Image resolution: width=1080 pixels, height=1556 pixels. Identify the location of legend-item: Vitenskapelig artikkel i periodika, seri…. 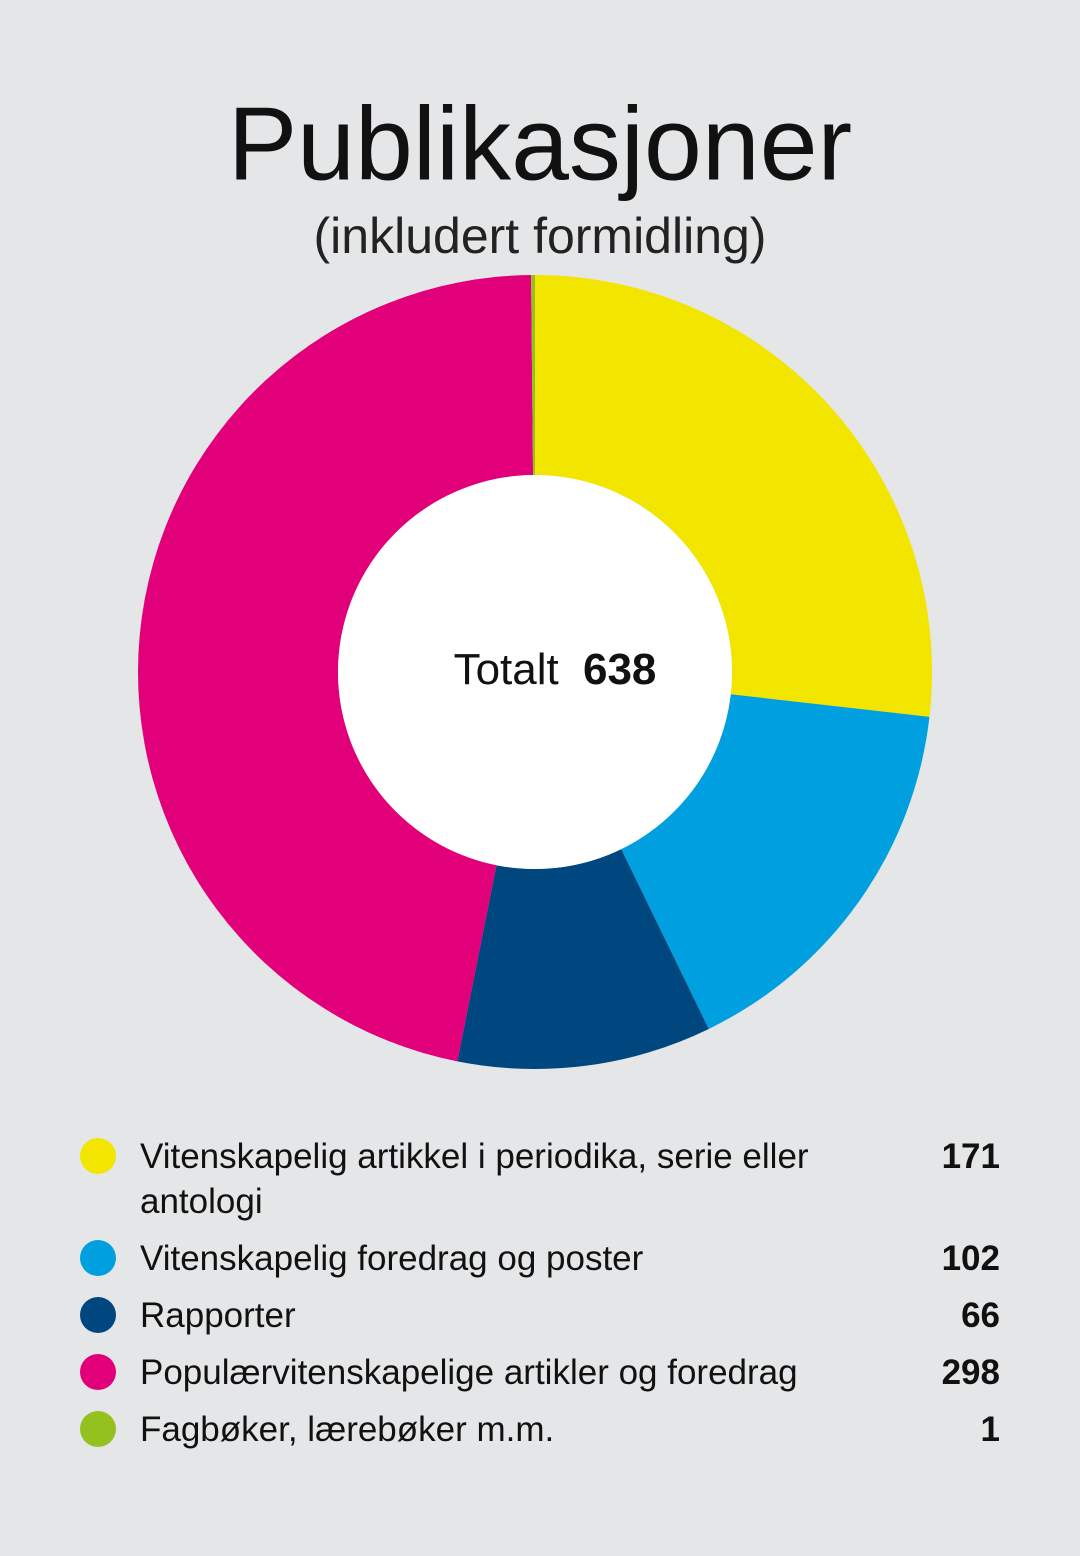
(540, 1179).